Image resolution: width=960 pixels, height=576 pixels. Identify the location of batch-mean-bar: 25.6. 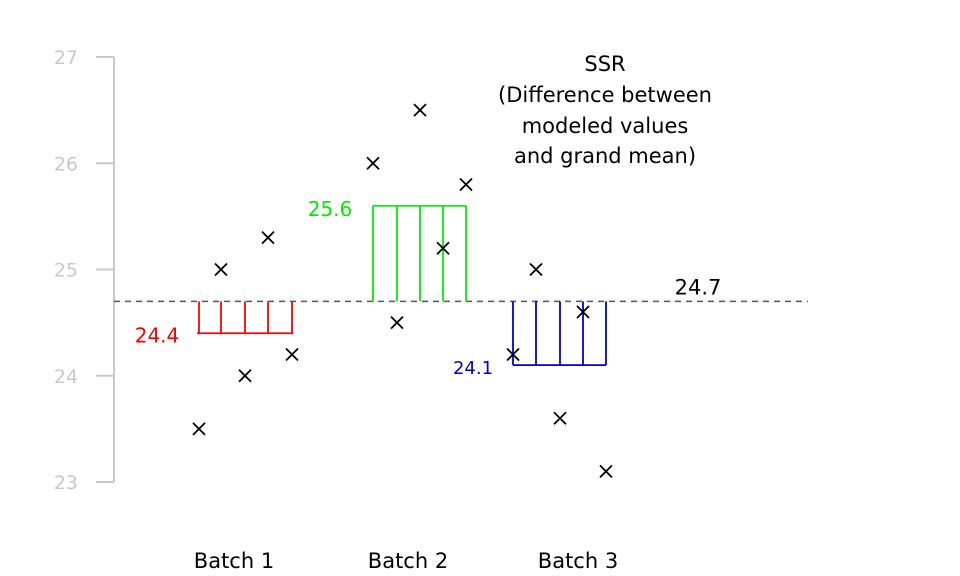
(387, 249).